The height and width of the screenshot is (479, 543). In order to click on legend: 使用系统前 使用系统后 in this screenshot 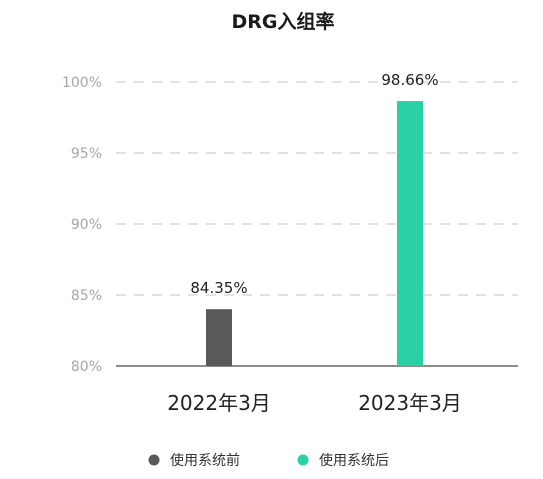, I will do `click(268, 460)`.